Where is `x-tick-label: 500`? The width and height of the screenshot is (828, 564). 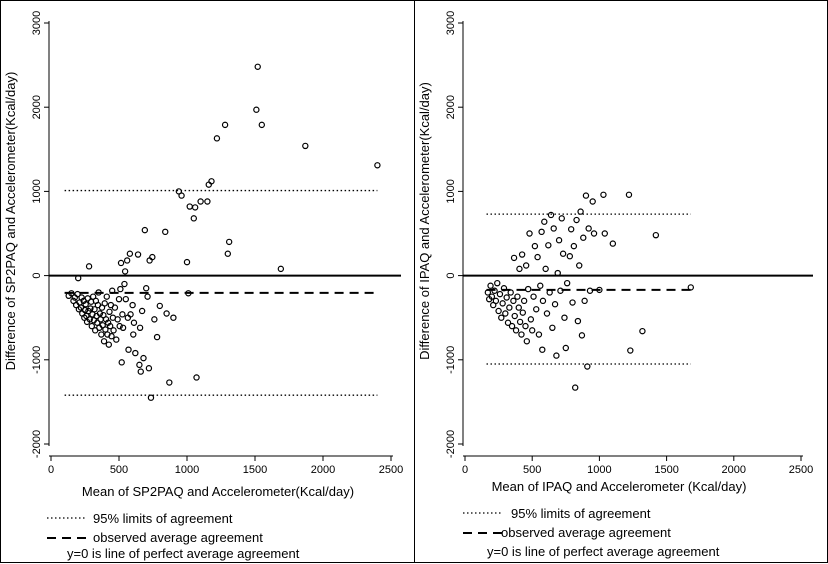
x-tick-label: 500 is located at coordinates (119, 470).